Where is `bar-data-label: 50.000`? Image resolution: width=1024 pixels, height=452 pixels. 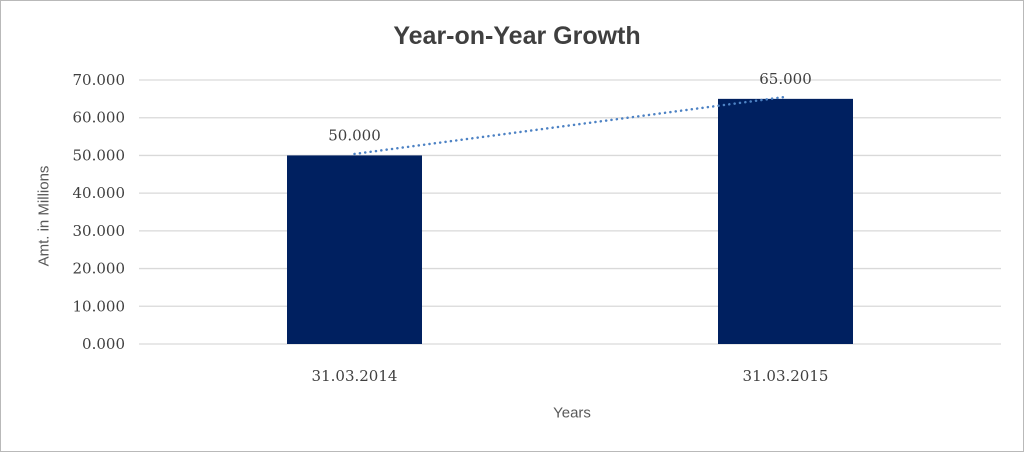 bar-data-label: 50.000 is located at coordinates (354, 135).